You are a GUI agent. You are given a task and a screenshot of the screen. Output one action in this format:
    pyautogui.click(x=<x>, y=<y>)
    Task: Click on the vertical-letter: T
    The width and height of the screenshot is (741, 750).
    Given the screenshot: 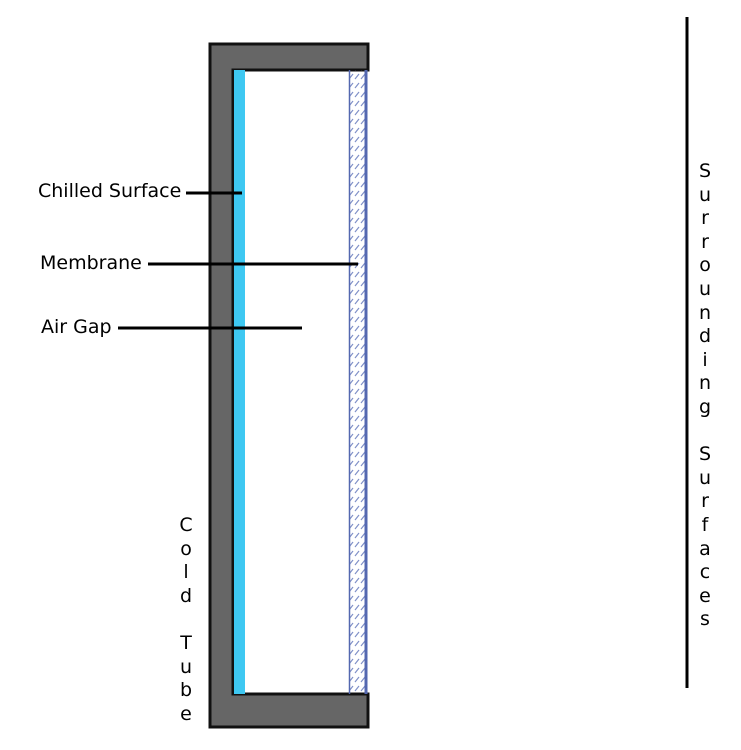 What is the action you would take?
    pyautogui.click(x=186, y=642)
    